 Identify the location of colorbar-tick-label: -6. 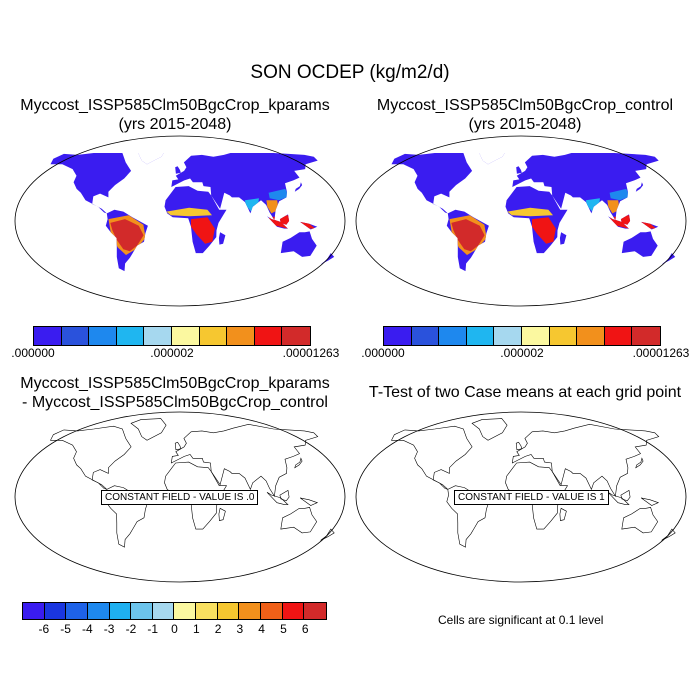
(44, 629).